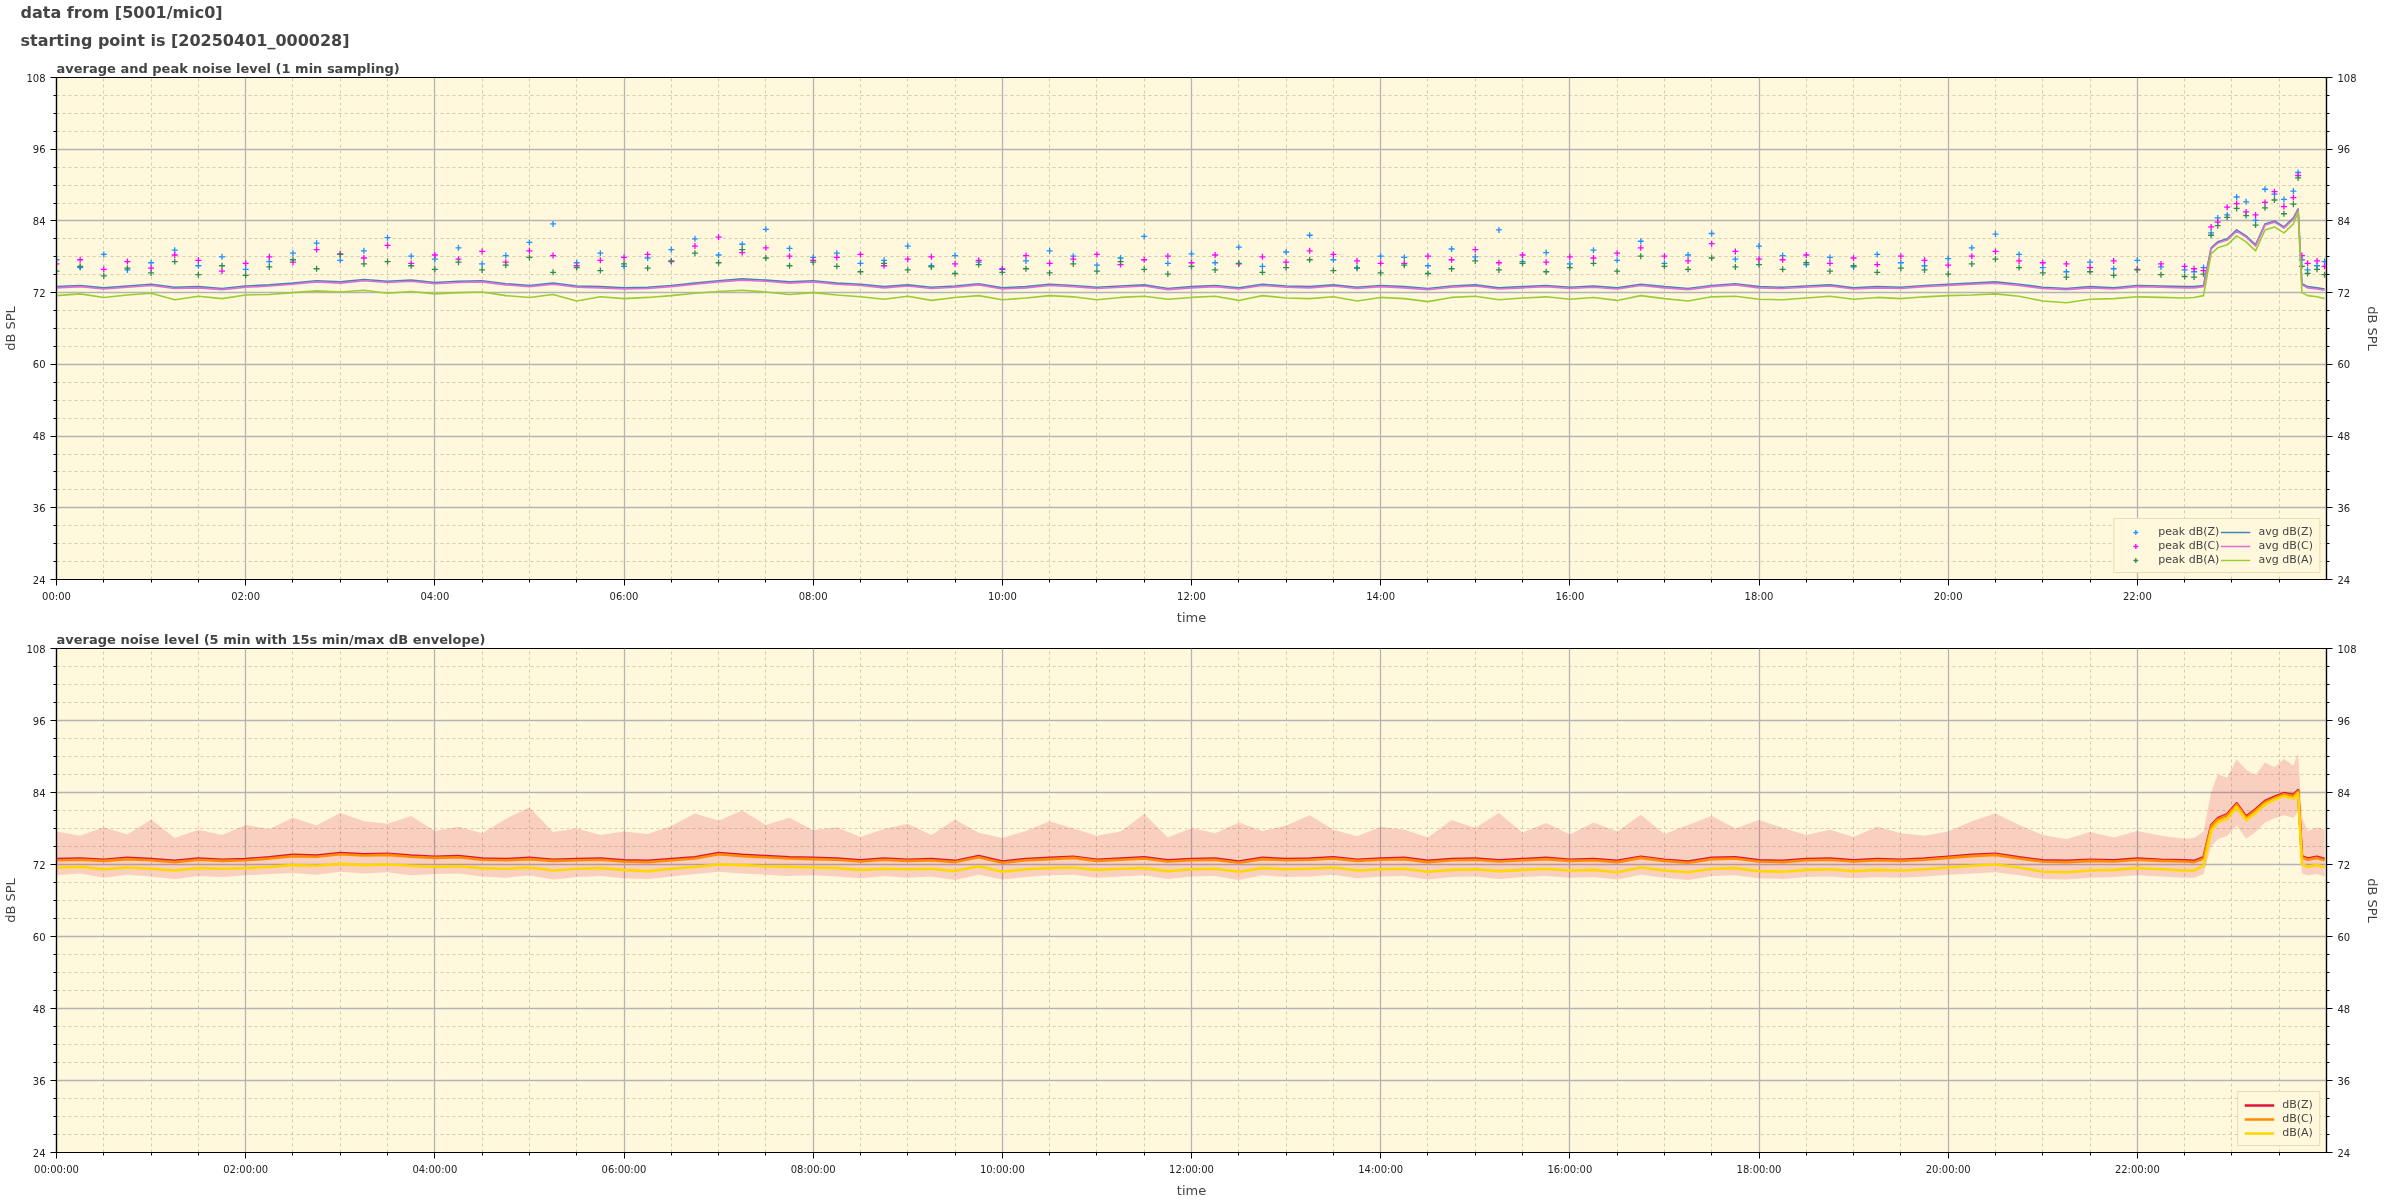 The height and width of the screenshot is (1200, 2400). I want to click on x-tick-label: 18:00:00, so click(1759, 1169).